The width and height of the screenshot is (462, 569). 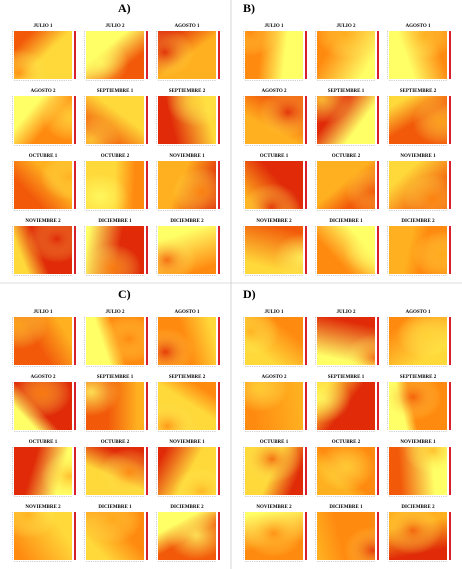 I want to click on map-title: DICIEMBRE 2, so click(x=418, y=221).